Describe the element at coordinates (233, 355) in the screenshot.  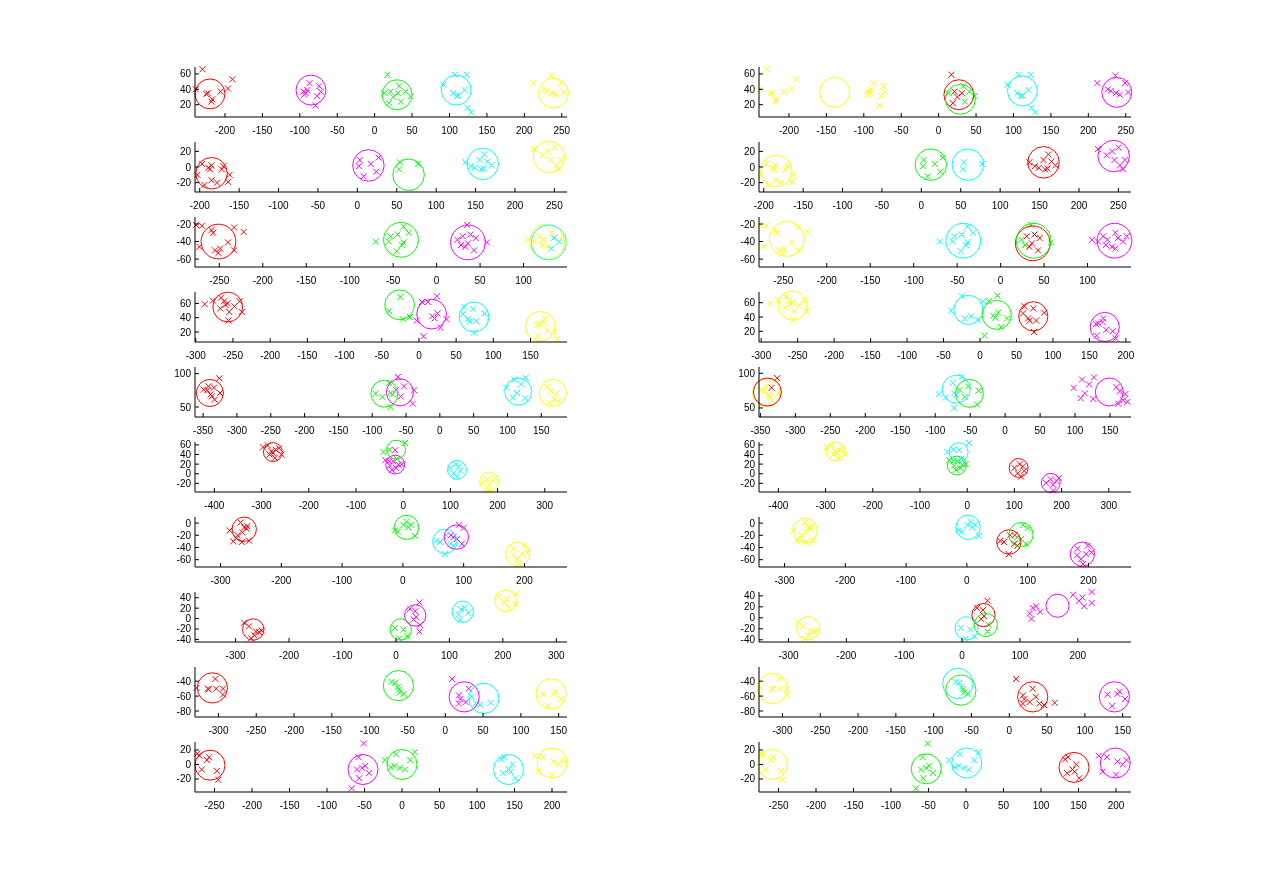
I see `x-tick-label: -250` at that location.